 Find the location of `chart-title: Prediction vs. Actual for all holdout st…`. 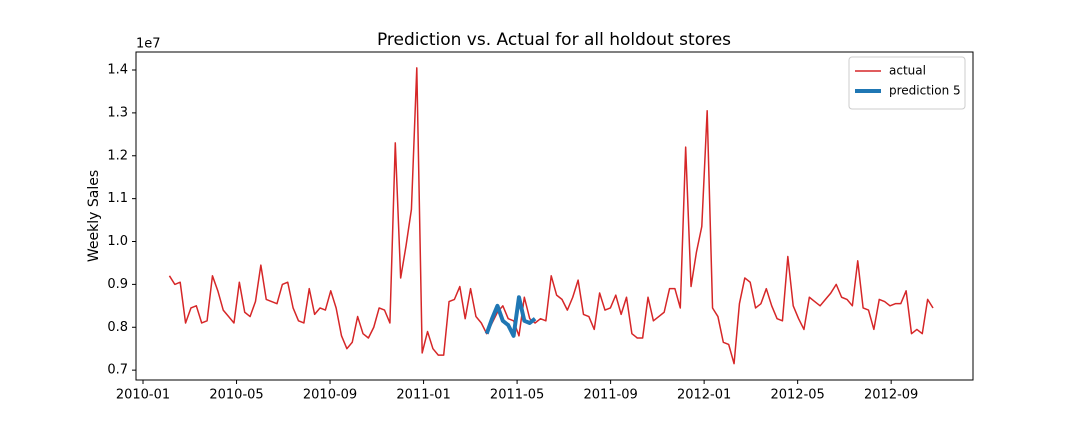

chart-title: Prediction vs. Actual for all holdout st… is located at coordinates (554, 40).